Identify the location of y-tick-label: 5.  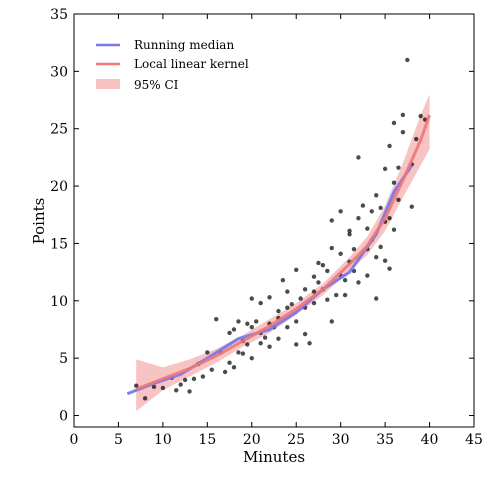
(63, 359).